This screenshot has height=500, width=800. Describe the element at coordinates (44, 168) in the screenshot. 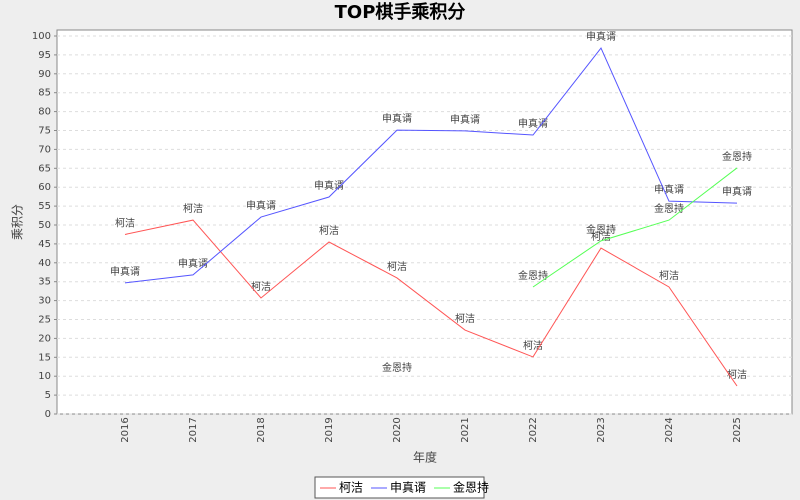

I see `y-tick-label: 65` at that location.